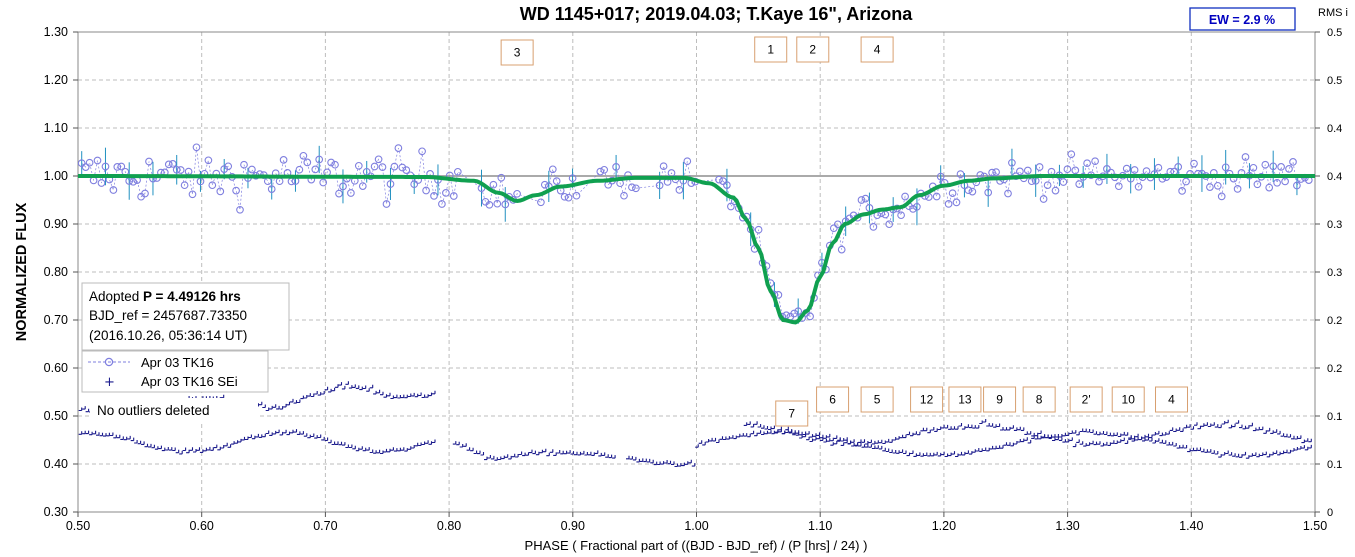 This screenshot has height=557, width=1355. What do you see at coordinates (202, 526) in the screenshot?
I see `x-tick-label: 0.60` at bounding box center [202, 526].